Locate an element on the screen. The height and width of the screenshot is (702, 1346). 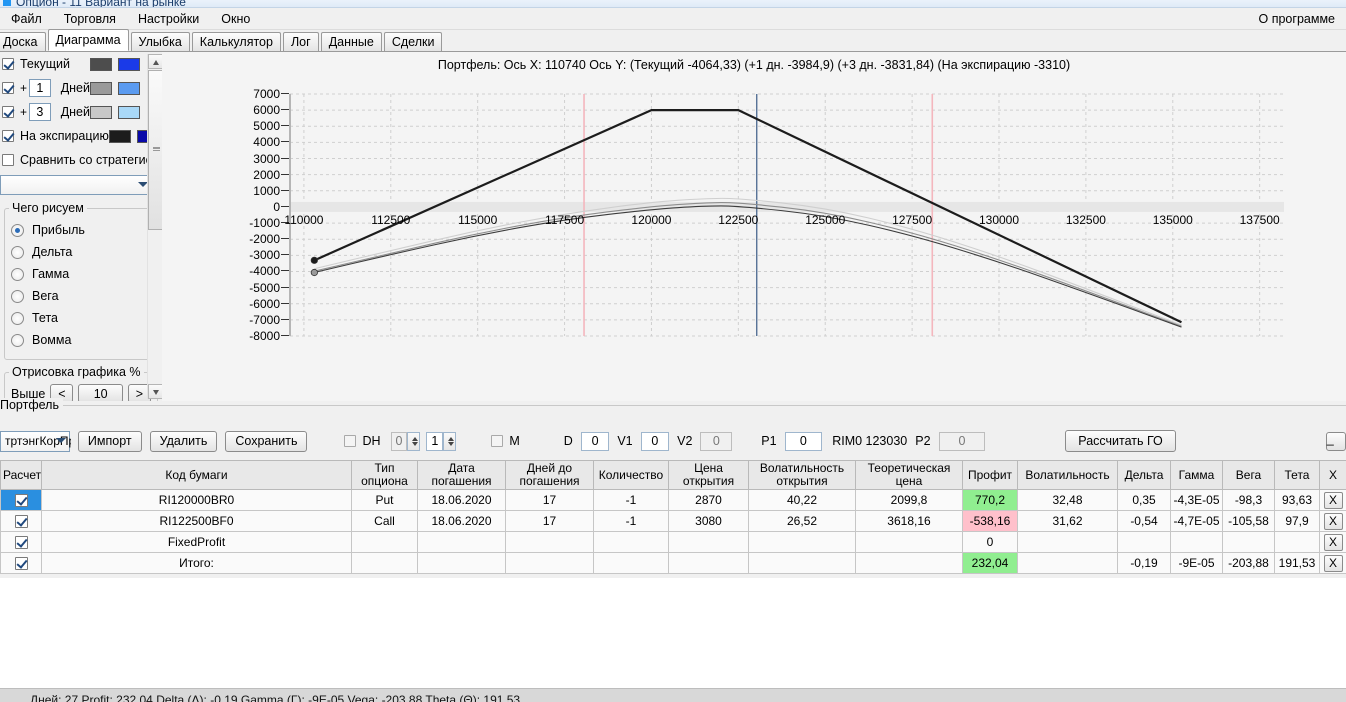
series-plus3-days-input: 3 is located at coordinates (40, 112).